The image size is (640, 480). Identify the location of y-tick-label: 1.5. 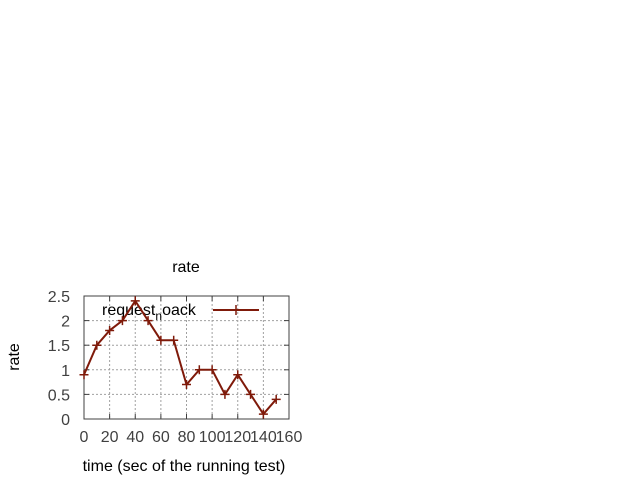
(59, 346).